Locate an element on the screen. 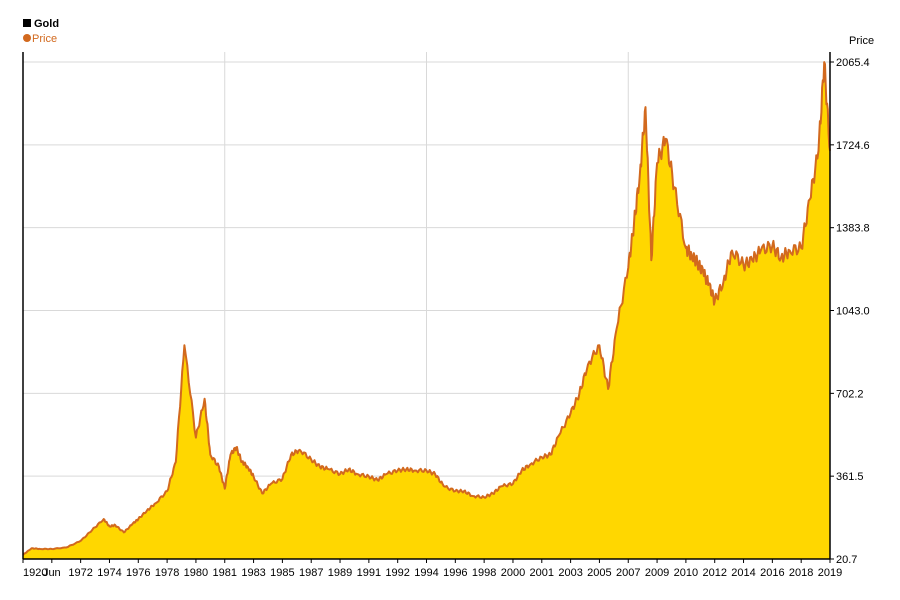  x-tick-label: 2001 is located at coordinates (542, 573).